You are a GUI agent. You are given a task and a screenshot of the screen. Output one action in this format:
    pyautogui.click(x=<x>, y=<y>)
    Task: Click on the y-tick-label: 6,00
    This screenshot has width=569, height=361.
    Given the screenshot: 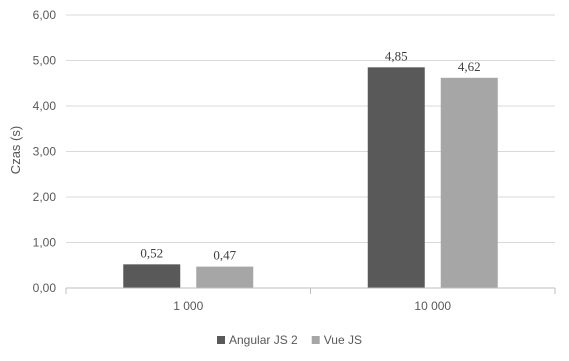 What is the action you would take?
    pyautogui.click(x=45, y=15)
    